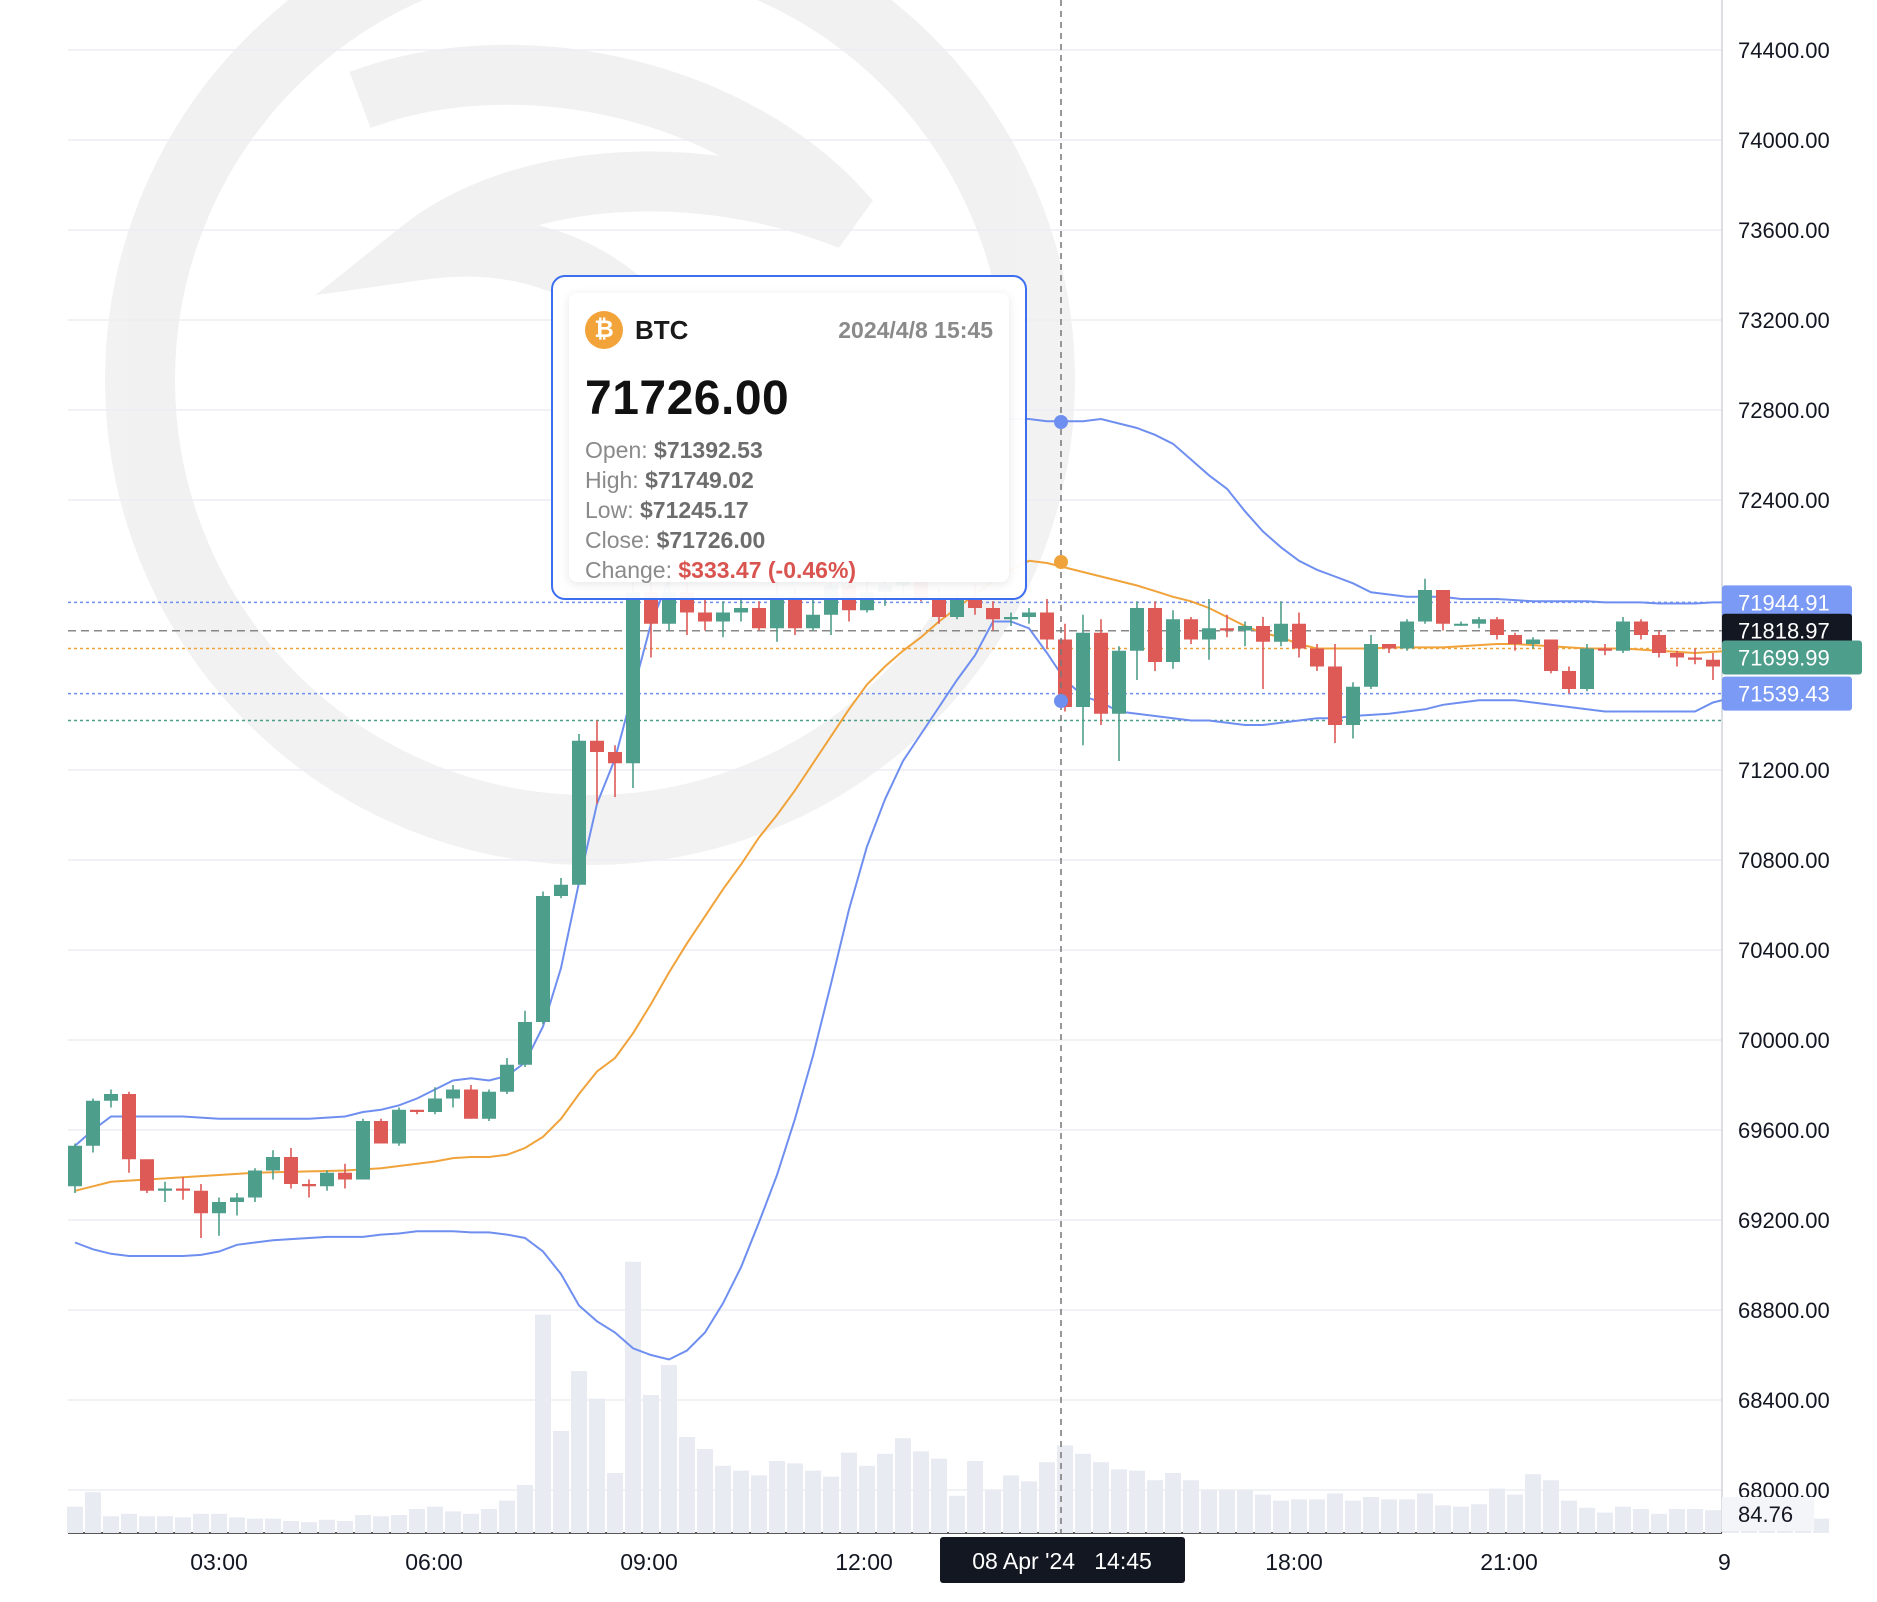 This screenshot has width=1877, height=1602. I want to click on low-label: Low:, so click(609, 510).